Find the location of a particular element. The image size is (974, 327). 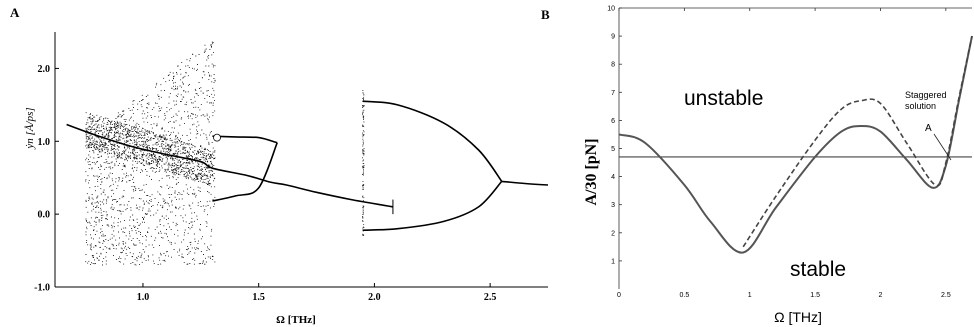

panel-b-x-tick-label: 2 is located at coordinates (881, 295).